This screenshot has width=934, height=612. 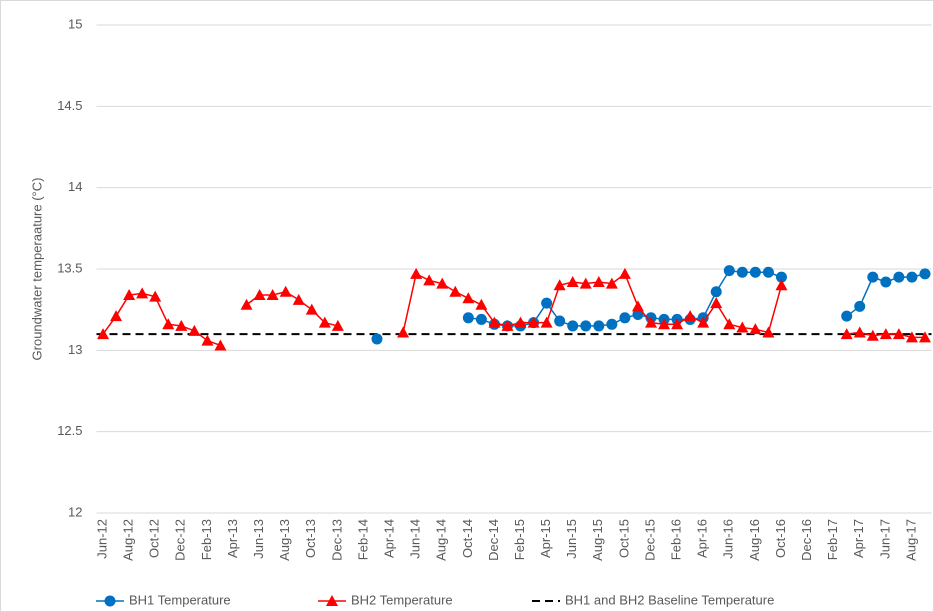 I want to click on x-tick-label: Oct-16, so click(x=780, y=538).